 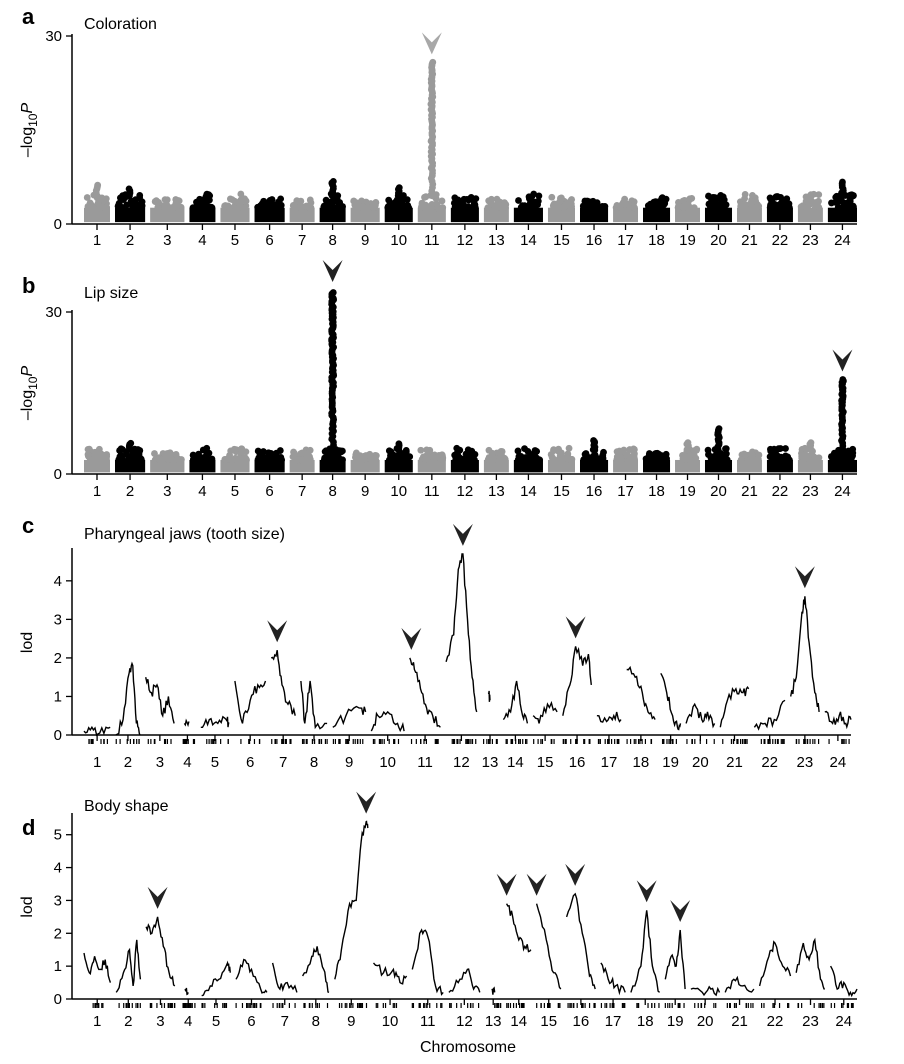 What do you see at coordinates (58, 835) in the screenshot?
I see `y-tick-label-d-5: 5` at bounding box center [58, 835].